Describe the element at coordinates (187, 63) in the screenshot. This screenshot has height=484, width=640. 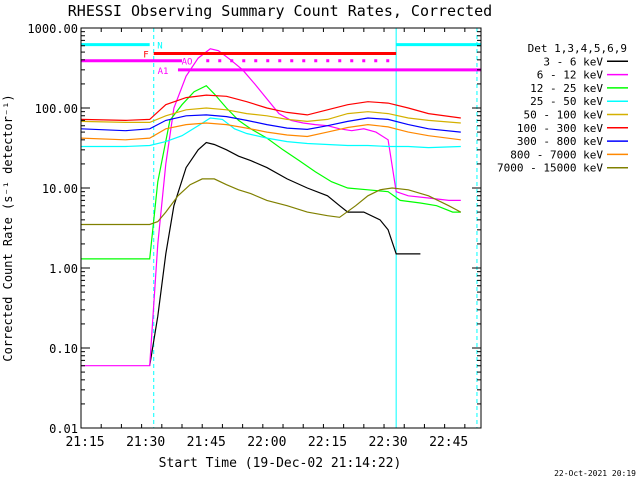
I see `state-bar-label: AO` at that location.